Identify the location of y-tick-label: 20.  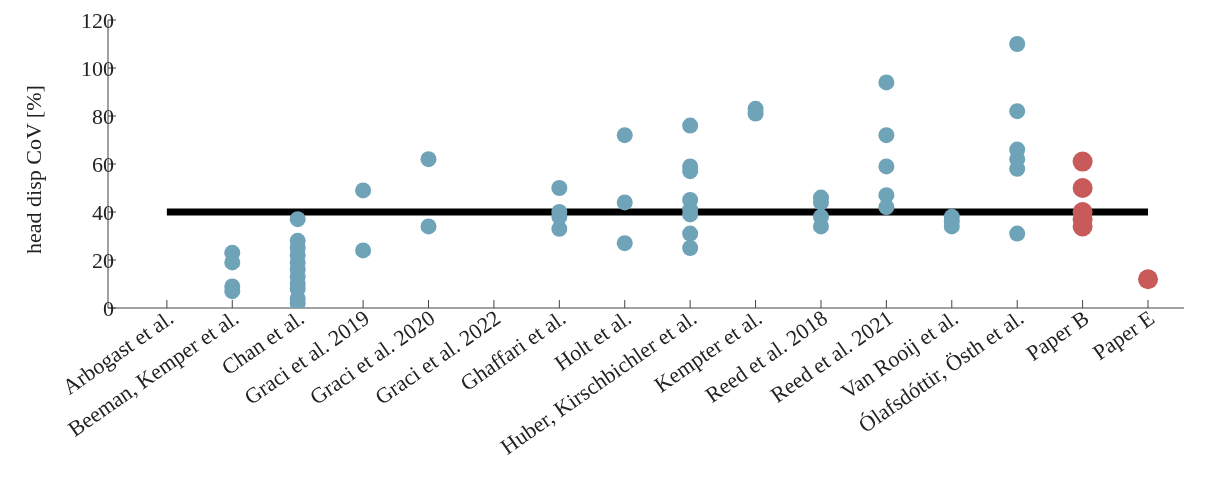
(103, 260).